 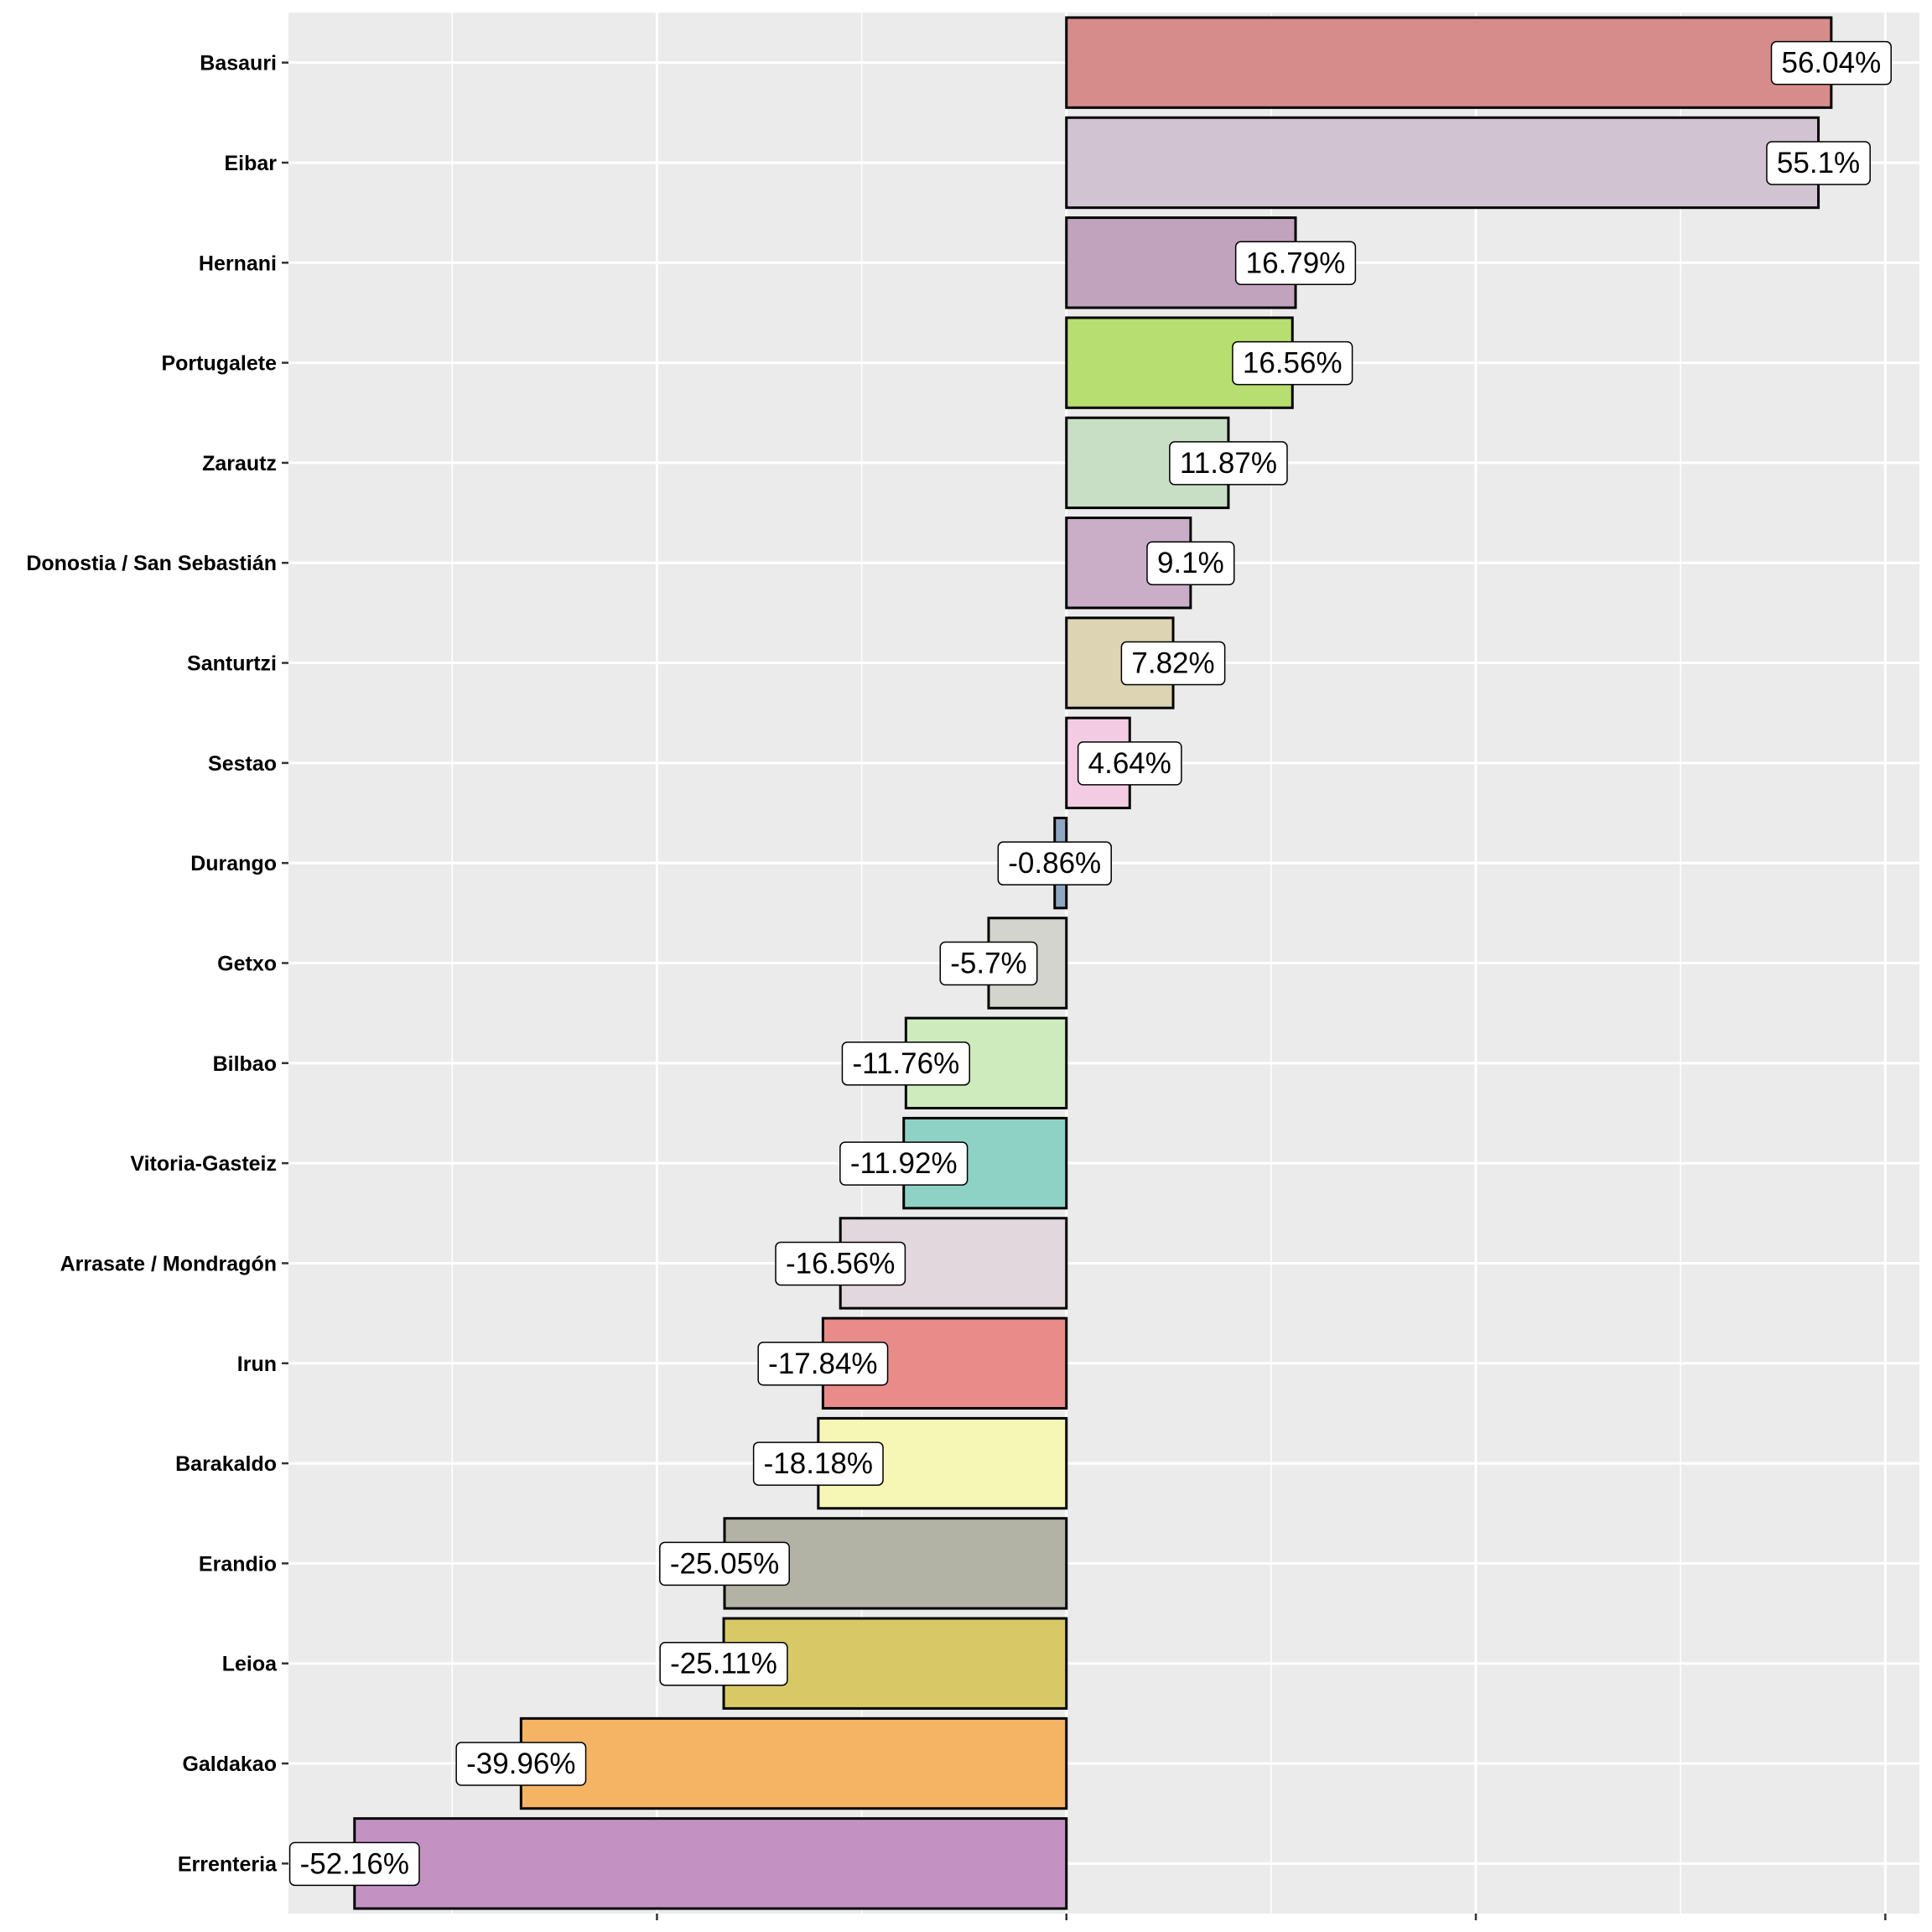 I want to click on data-label-text: 9.1%, so click(x=1190, y=563).